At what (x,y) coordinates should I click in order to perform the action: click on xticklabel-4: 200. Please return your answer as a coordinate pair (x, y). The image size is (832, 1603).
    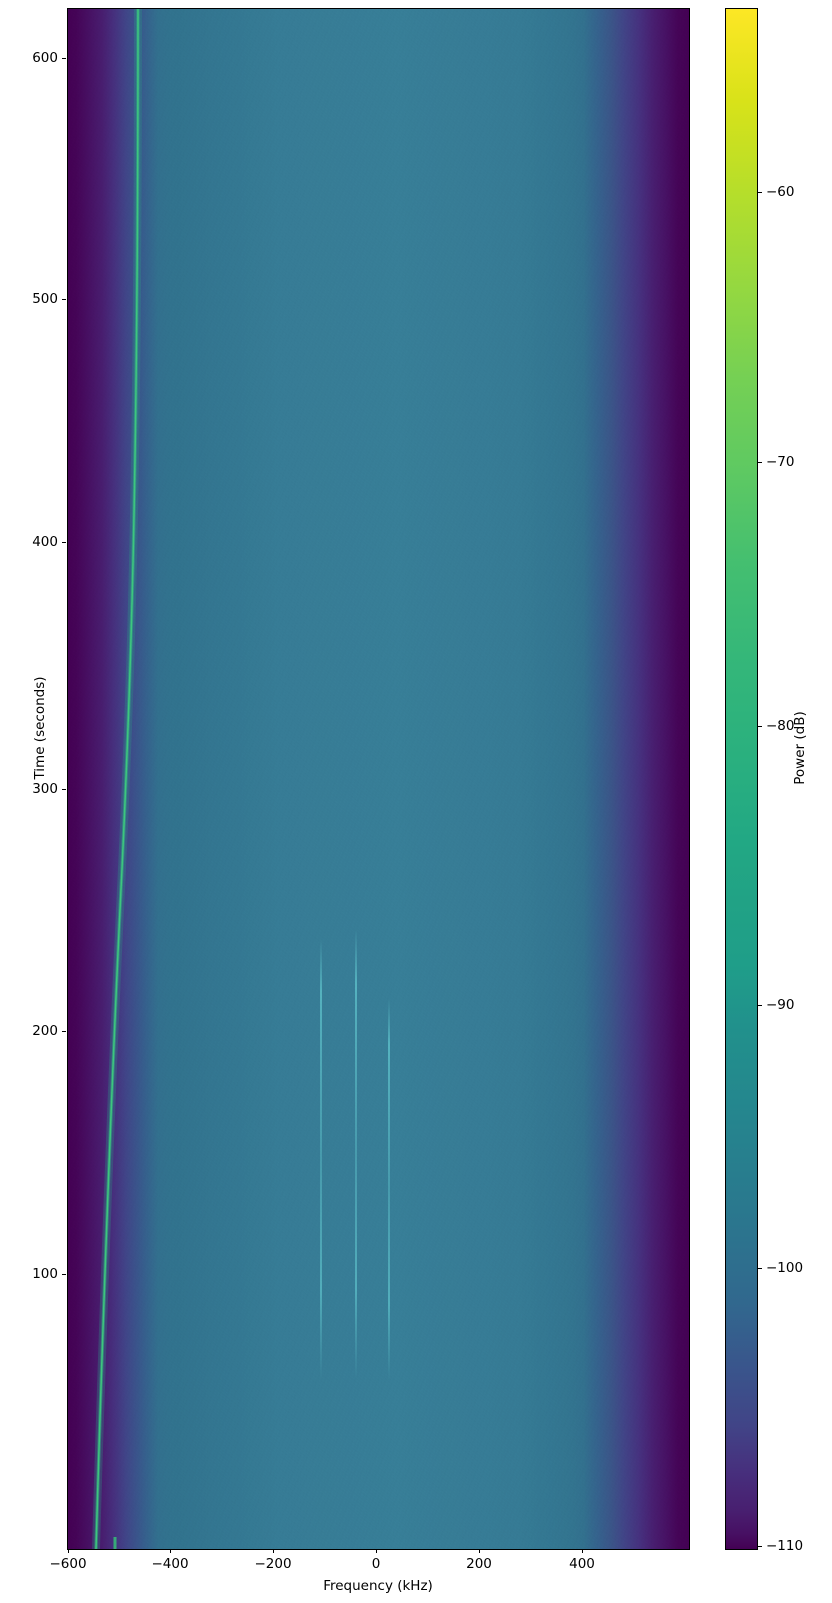
    Looking at the image, I should click on (479, 1564).